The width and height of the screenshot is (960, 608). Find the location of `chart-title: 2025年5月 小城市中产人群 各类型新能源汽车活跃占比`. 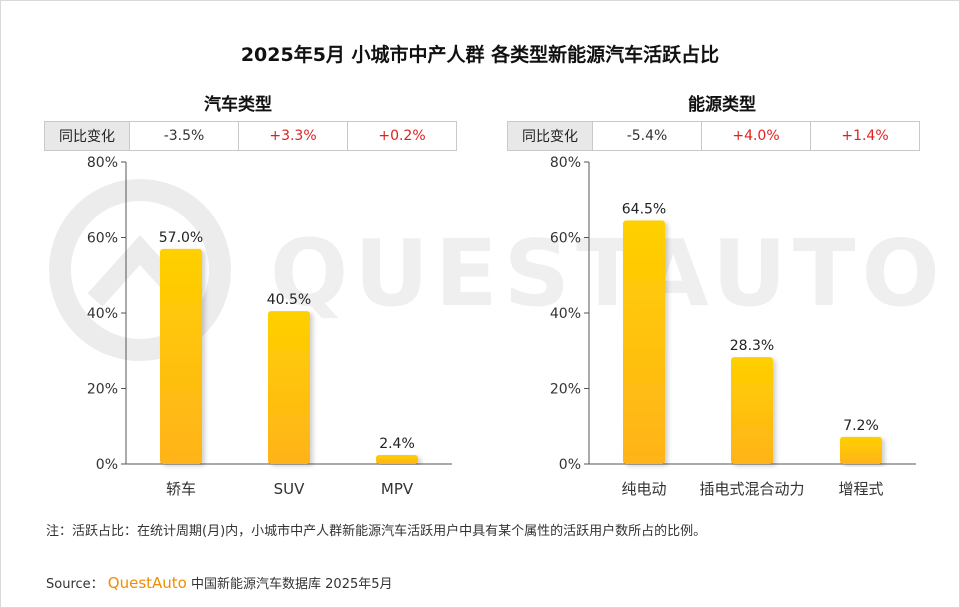

chart-title: 2025年5月 小城市中产人群 各类型新能源汽车活跃占比 is located at coordinates (480, 55).